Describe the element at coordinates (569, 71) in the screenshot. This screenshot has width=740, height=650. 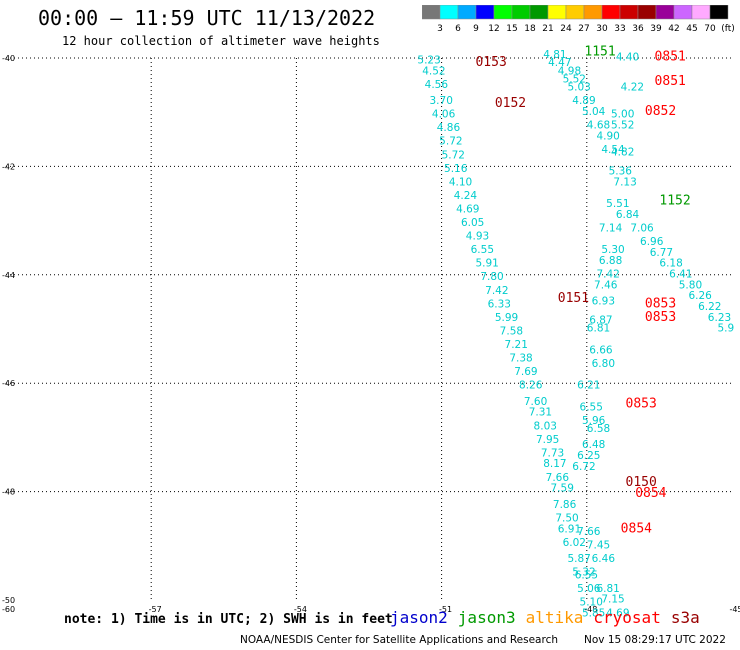
I see `wave-height-point: 4.98` at that location.